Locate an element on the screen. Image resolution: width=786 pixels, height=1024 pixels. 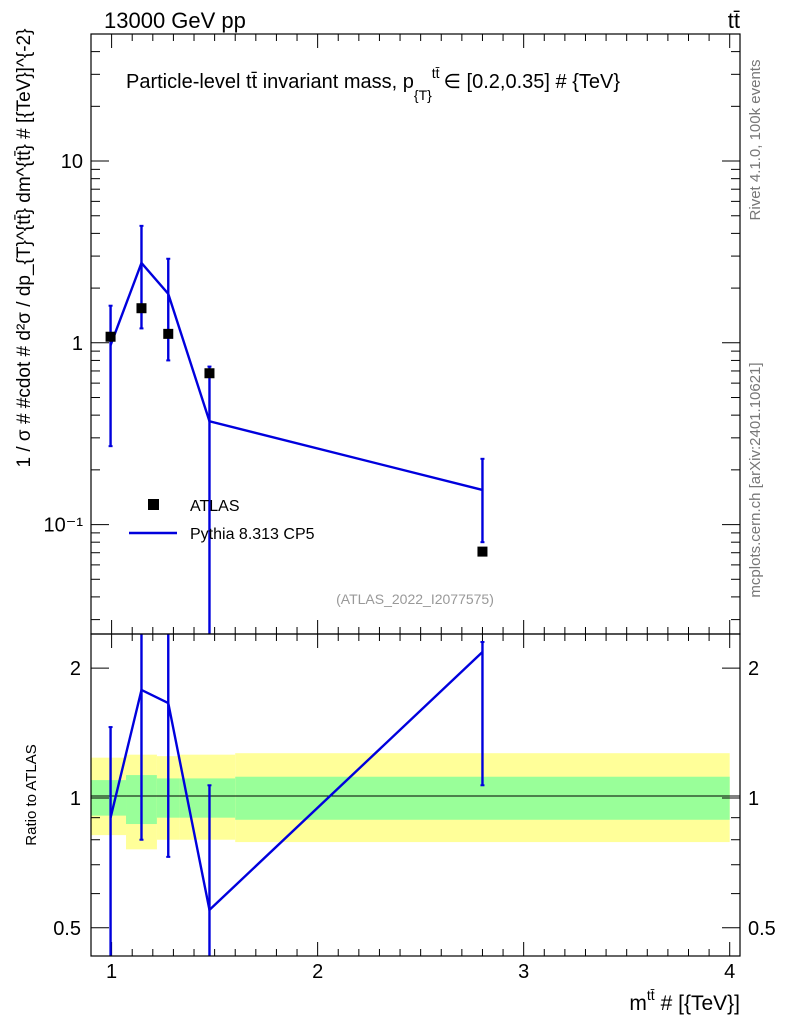
x-tick-label: 1 is located at coordinates (111, 972).